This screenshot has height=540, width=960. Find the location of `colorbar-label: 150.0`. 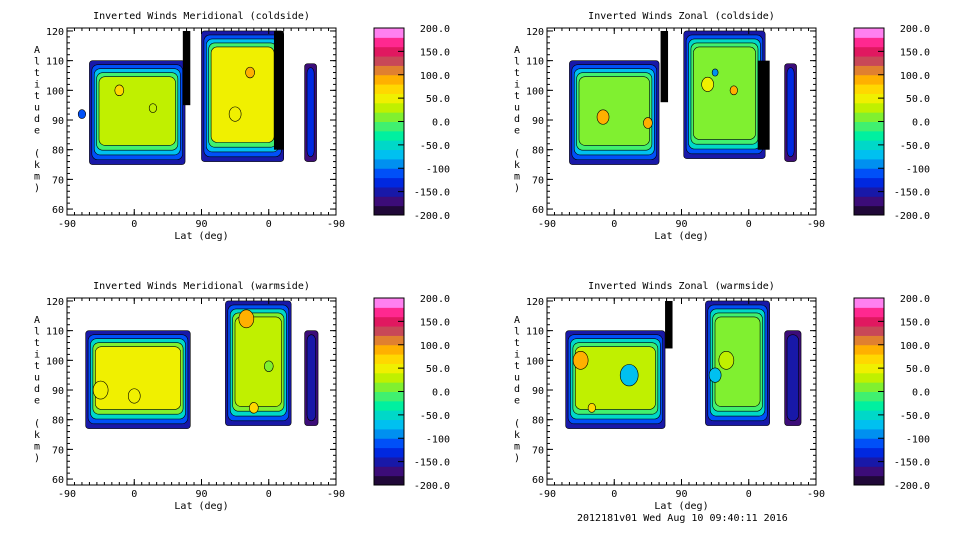

colorbar-label: 150.0 is located at coordinates (915, 322).